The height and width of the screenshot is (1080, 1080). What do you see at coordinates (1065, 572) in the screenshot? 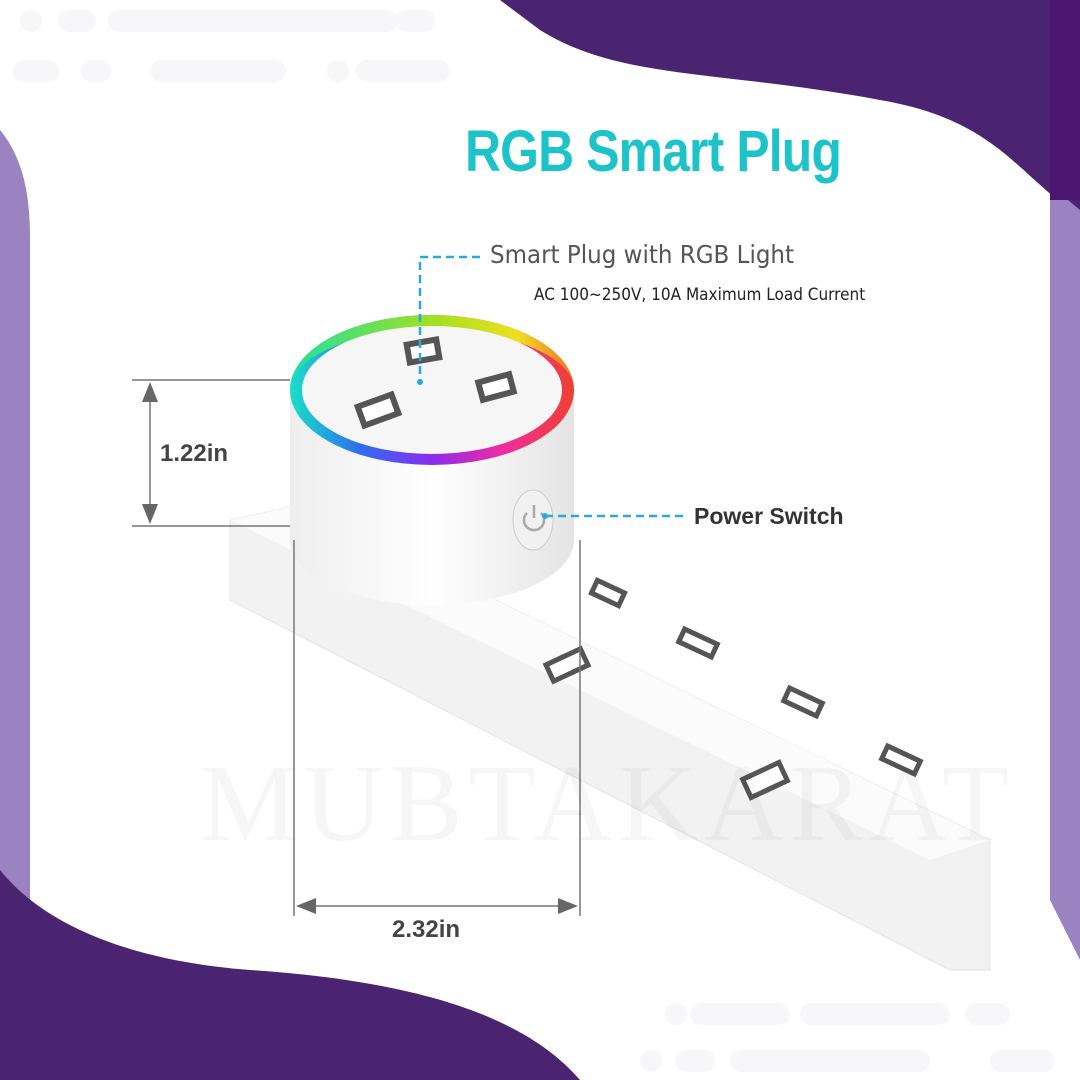
I see `purple-strip-right` at bounding box center [1065, 572].